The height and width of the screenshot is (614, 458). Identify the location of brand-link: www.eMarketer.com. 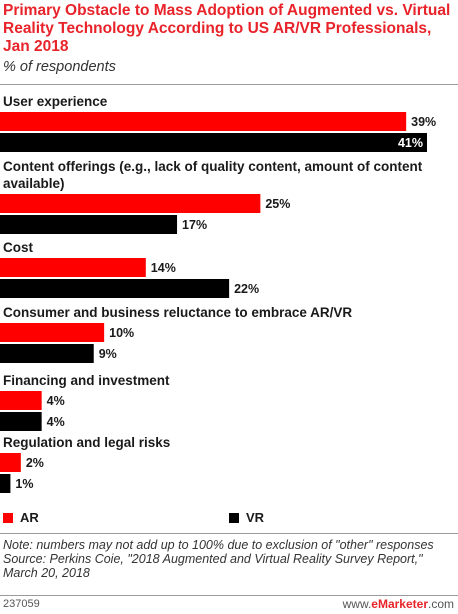
(398, 604).